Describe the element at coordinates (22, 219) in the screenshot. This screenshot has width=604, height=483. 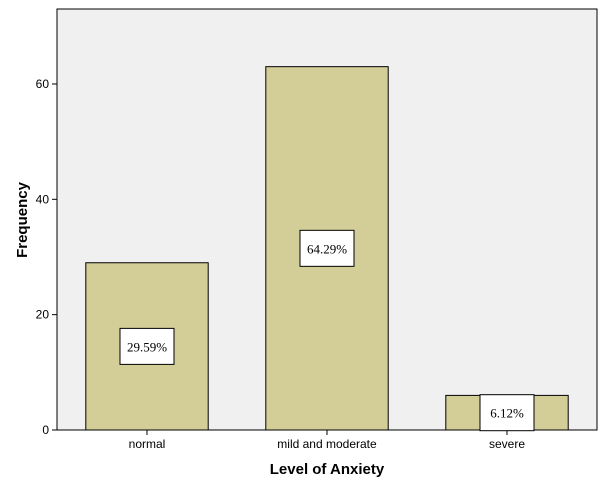
I see `y-axis-title: Frequency` at that location.